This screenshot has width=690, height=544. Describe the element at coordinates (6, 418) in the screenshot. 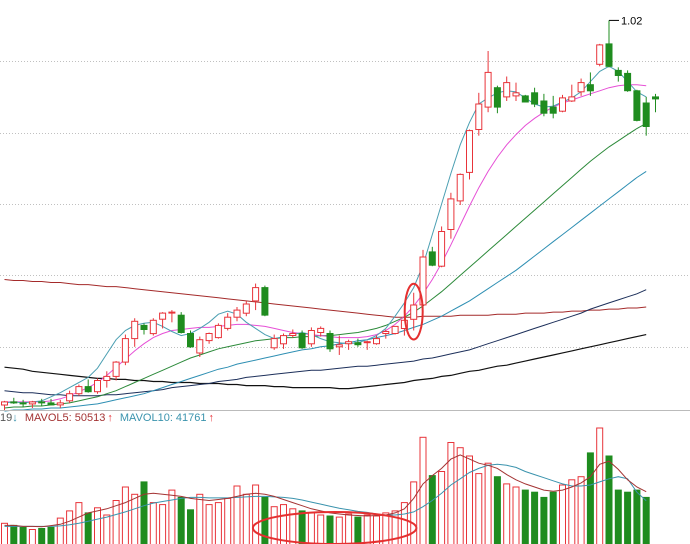

I see `legend-lead-value: 19` at that location.